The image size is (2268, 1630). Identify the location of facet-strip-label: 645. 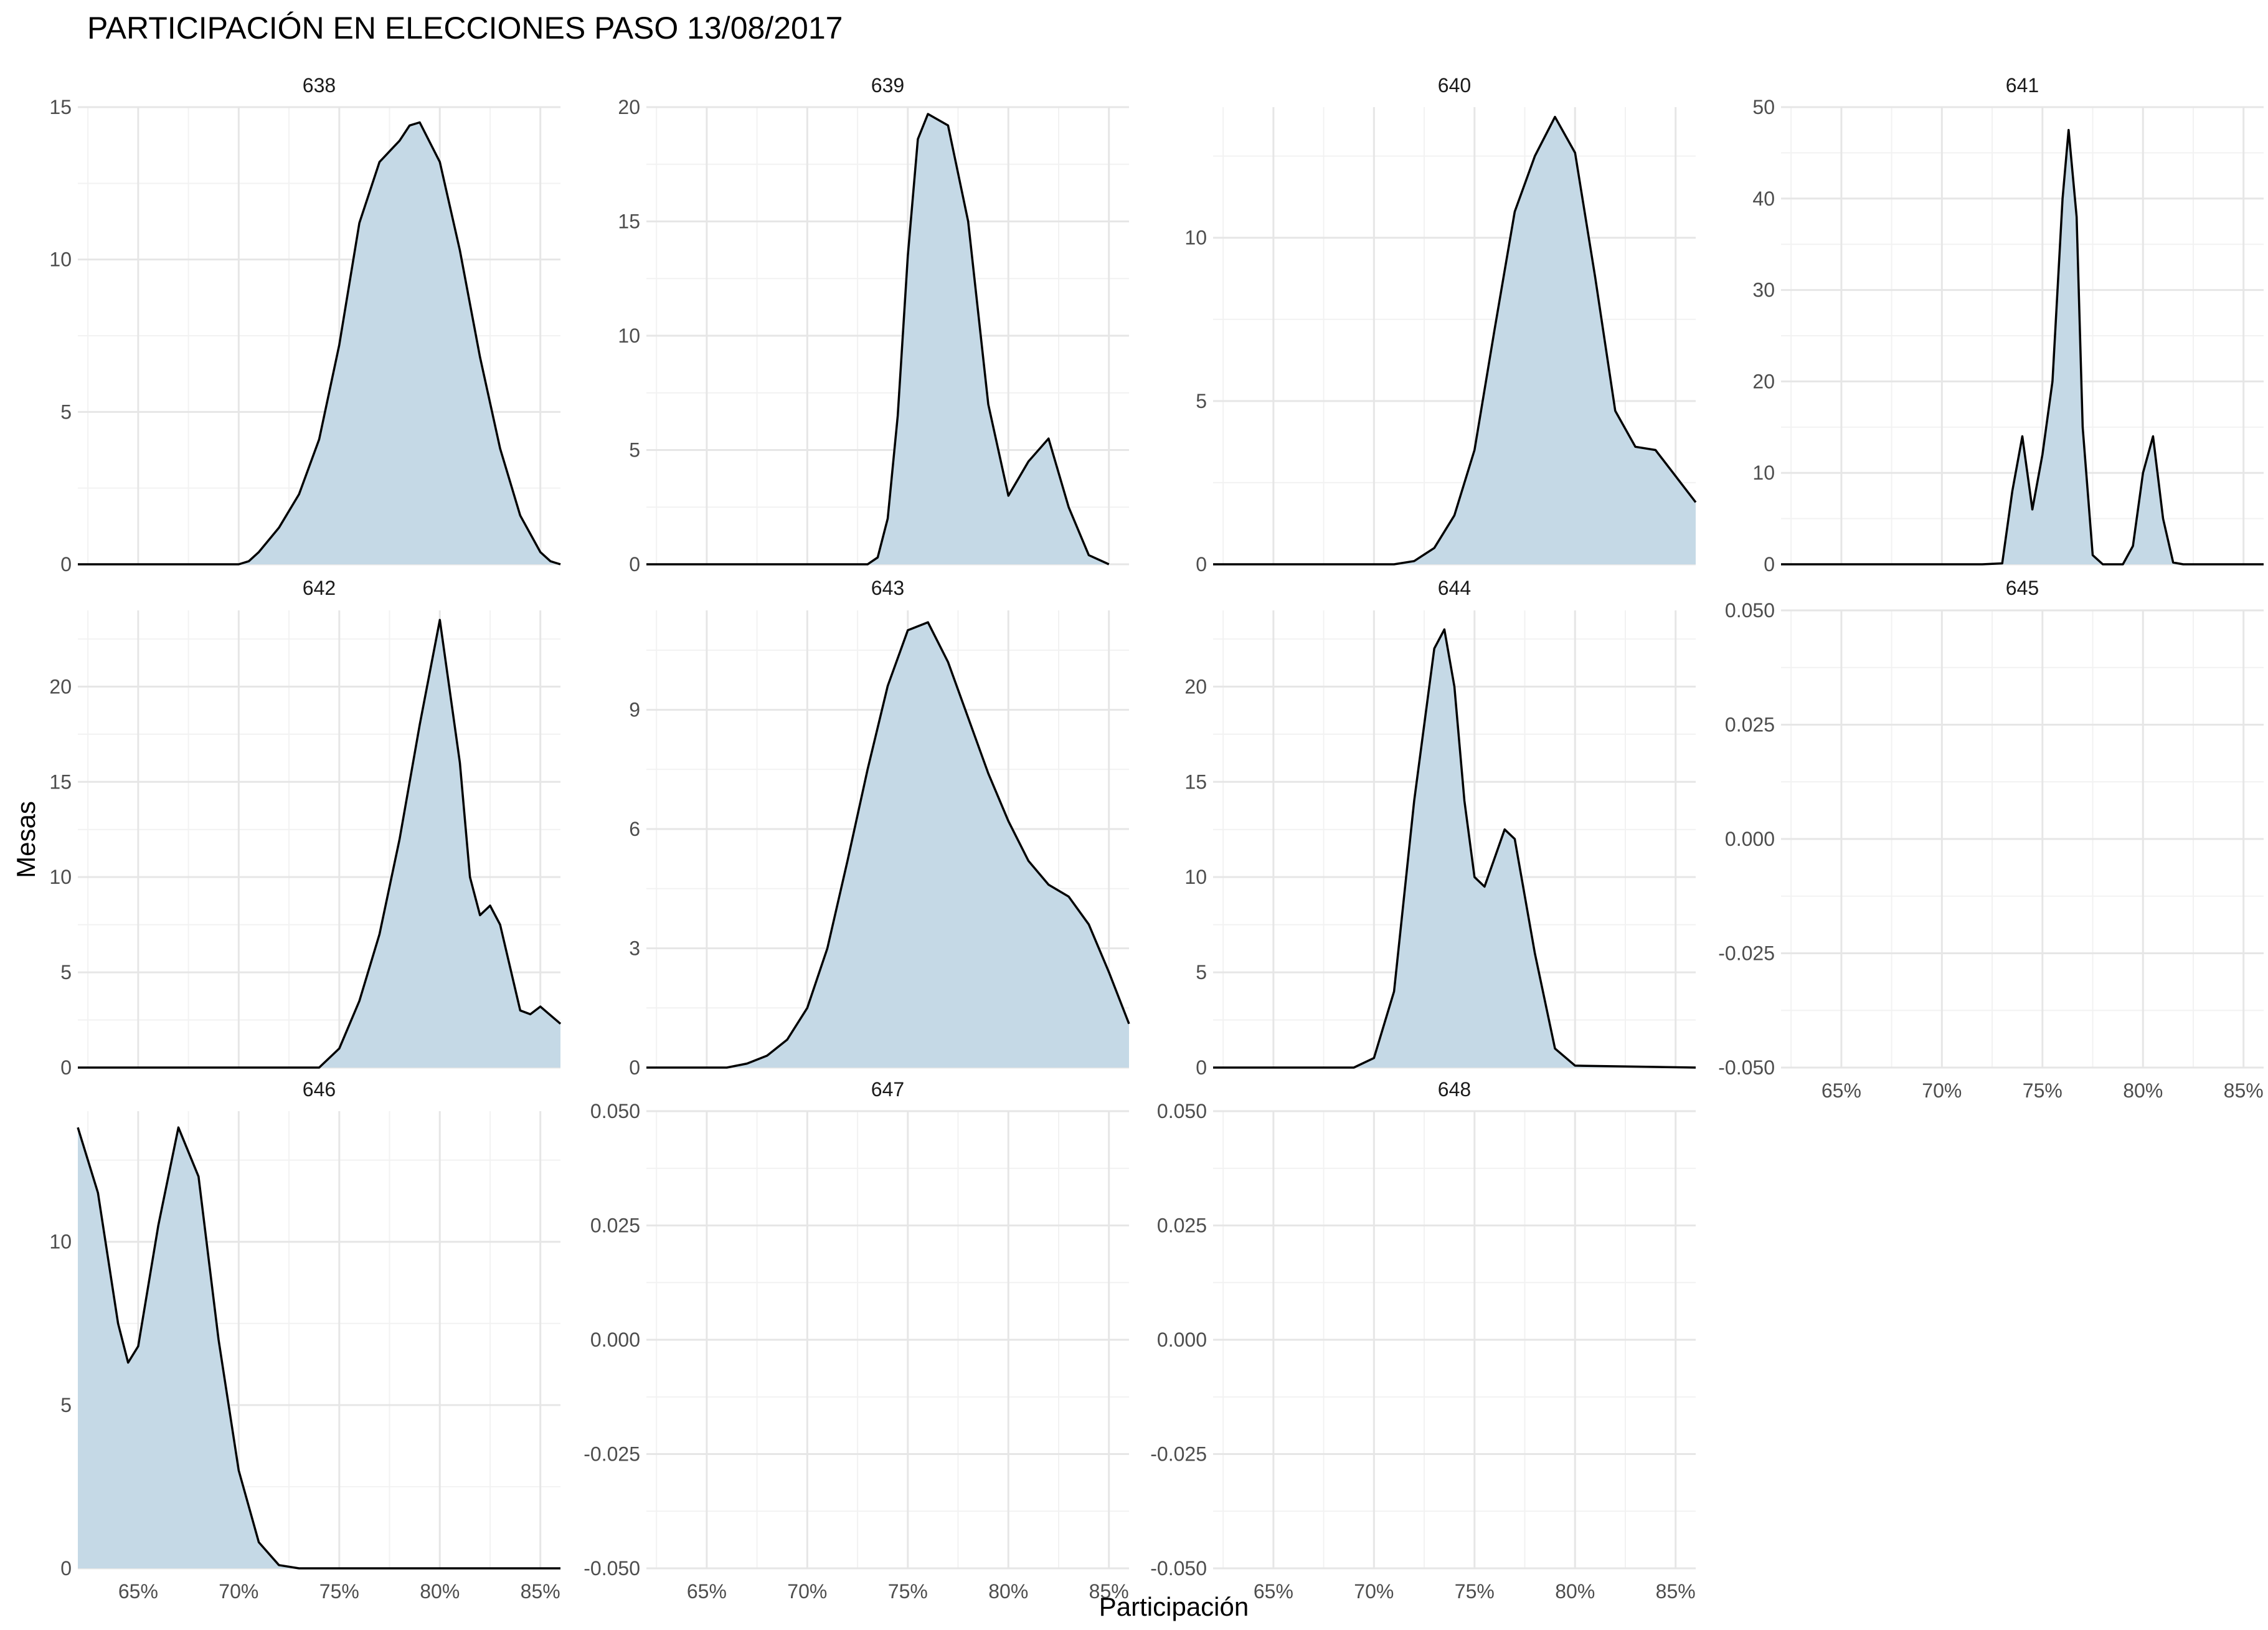
(2023, 588).